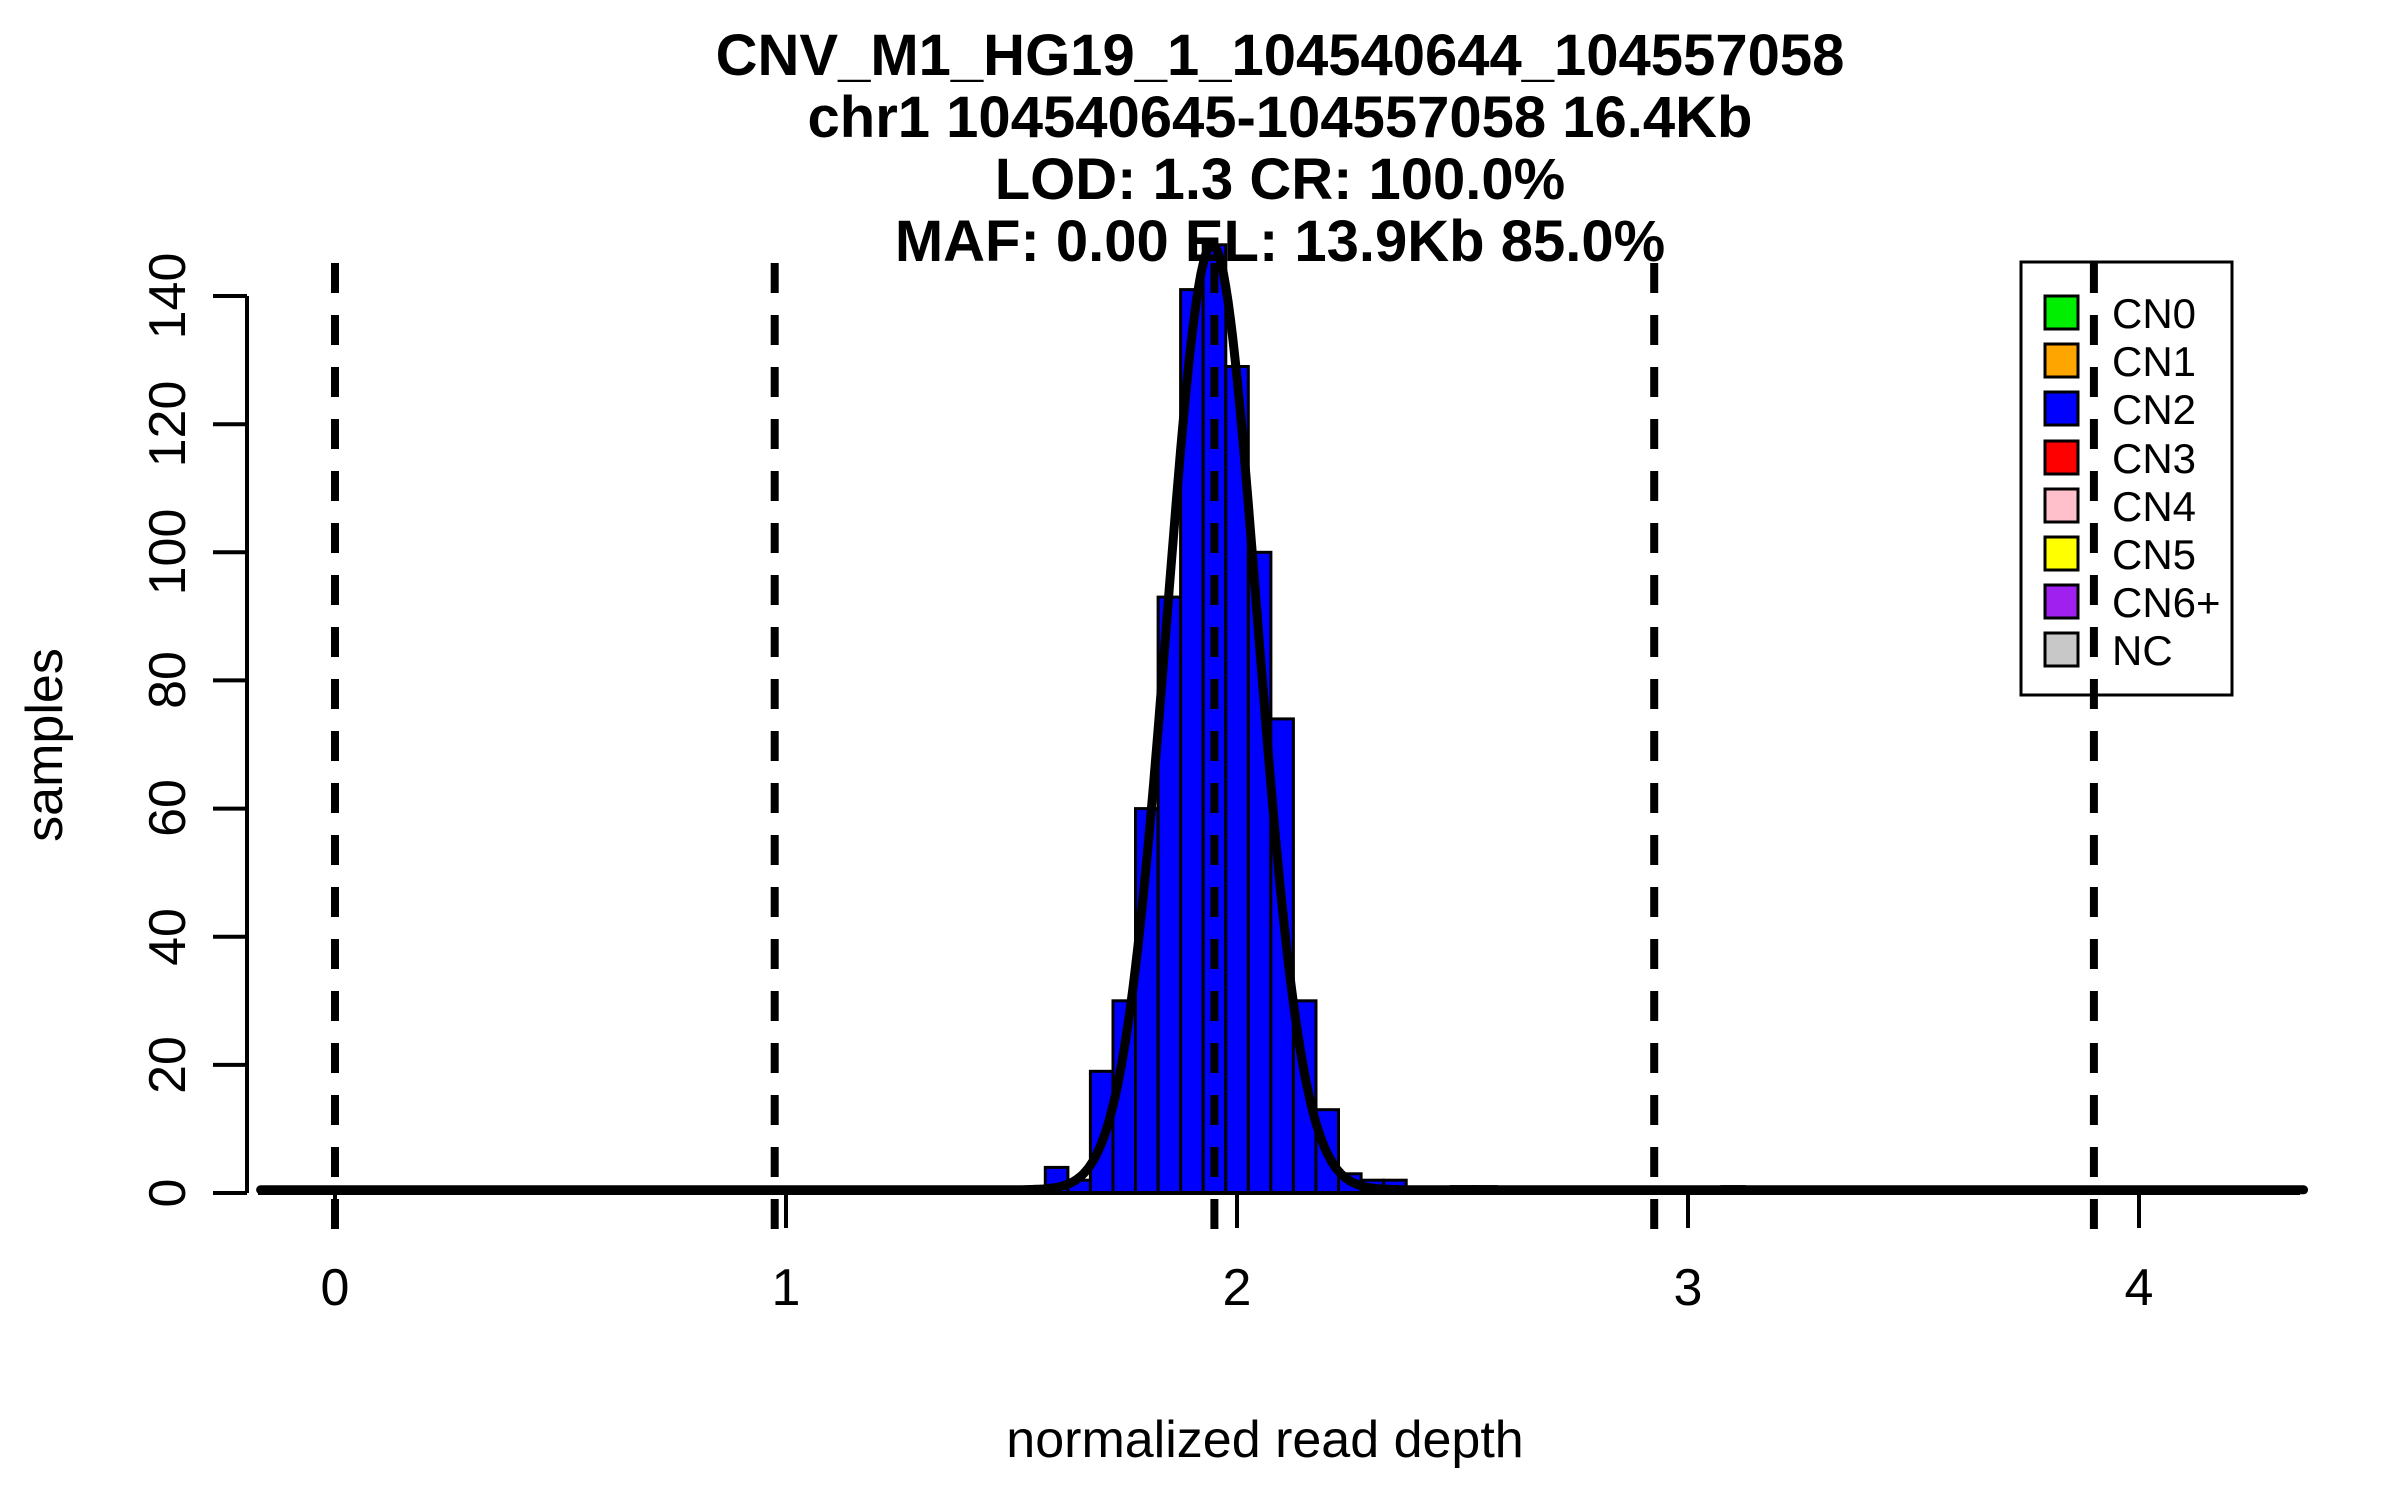 This screenshot has height=1505, width=2400. Describe the element at coordinates (2061, 649) in the screenshot. I see `legend-swatch-nc` at that location.